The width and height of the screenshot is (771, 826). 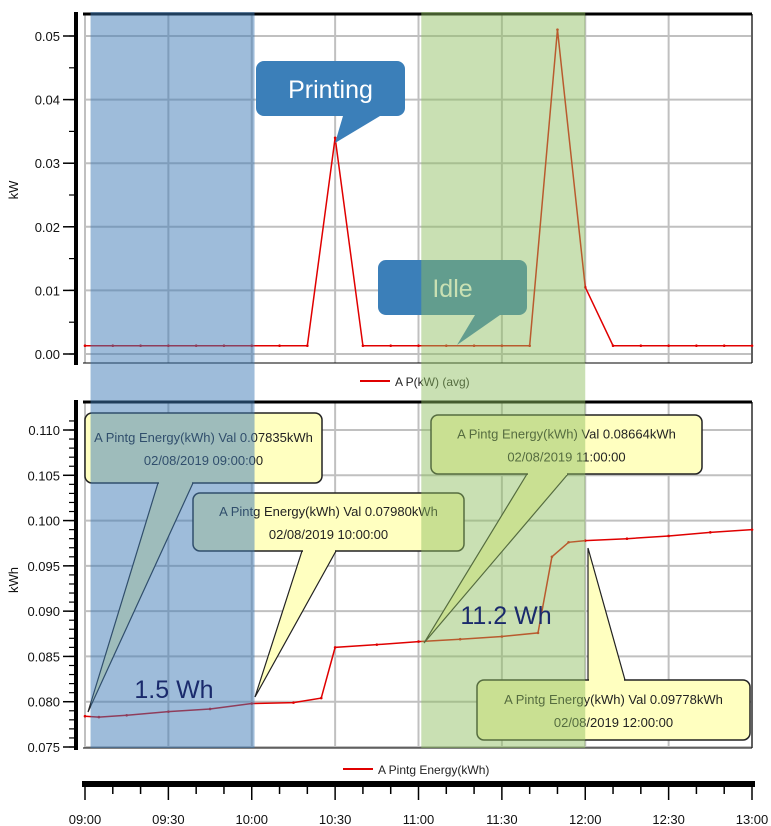 I want to click on bottom-ytick-label: 0.075, so click(x=43, y=747).